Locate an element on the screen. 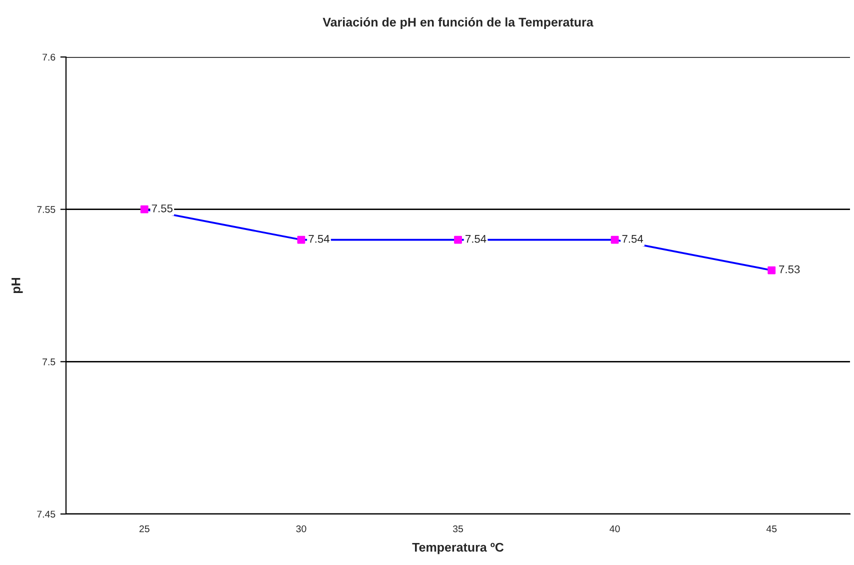 Image resolution: width=854 pixels, height=565 pixels. x-axis-title: Temperatura ºC is located at coordinates (458, 548).